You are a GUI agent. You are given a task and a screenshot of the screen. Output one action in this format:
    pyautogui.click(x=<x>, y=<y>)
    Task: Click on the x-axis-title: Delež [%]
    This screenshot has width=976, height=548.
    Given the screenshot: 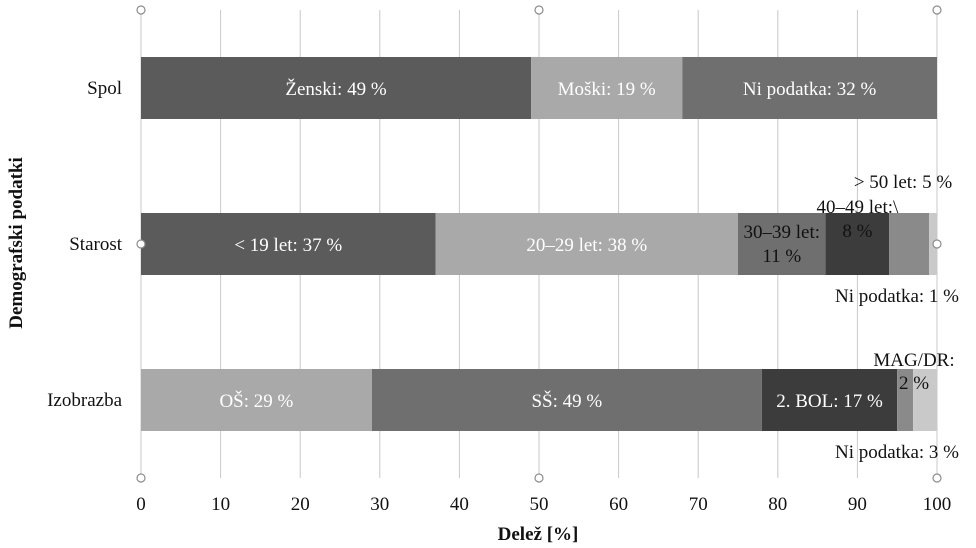 What is the action you would take?
    pyautogui.click(x=538, y=534)
    